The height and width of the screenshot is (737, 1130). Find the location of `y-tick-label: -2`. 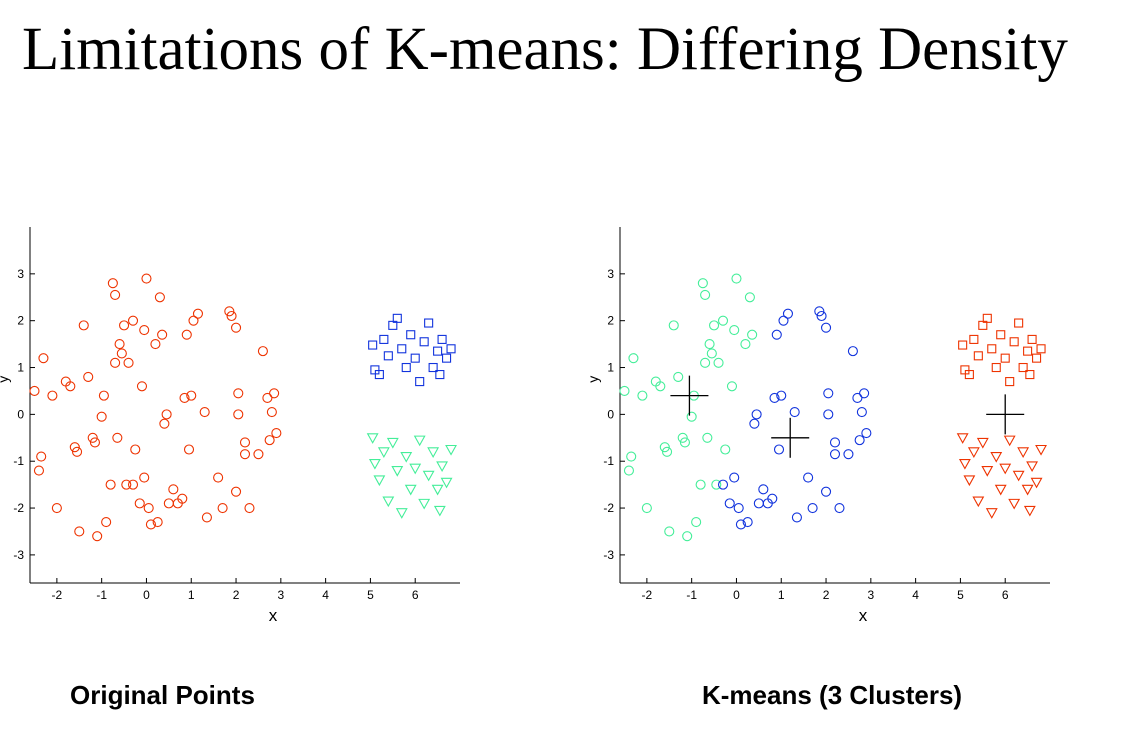

y-tick-label: -2 is located at coordinates (608, 508).